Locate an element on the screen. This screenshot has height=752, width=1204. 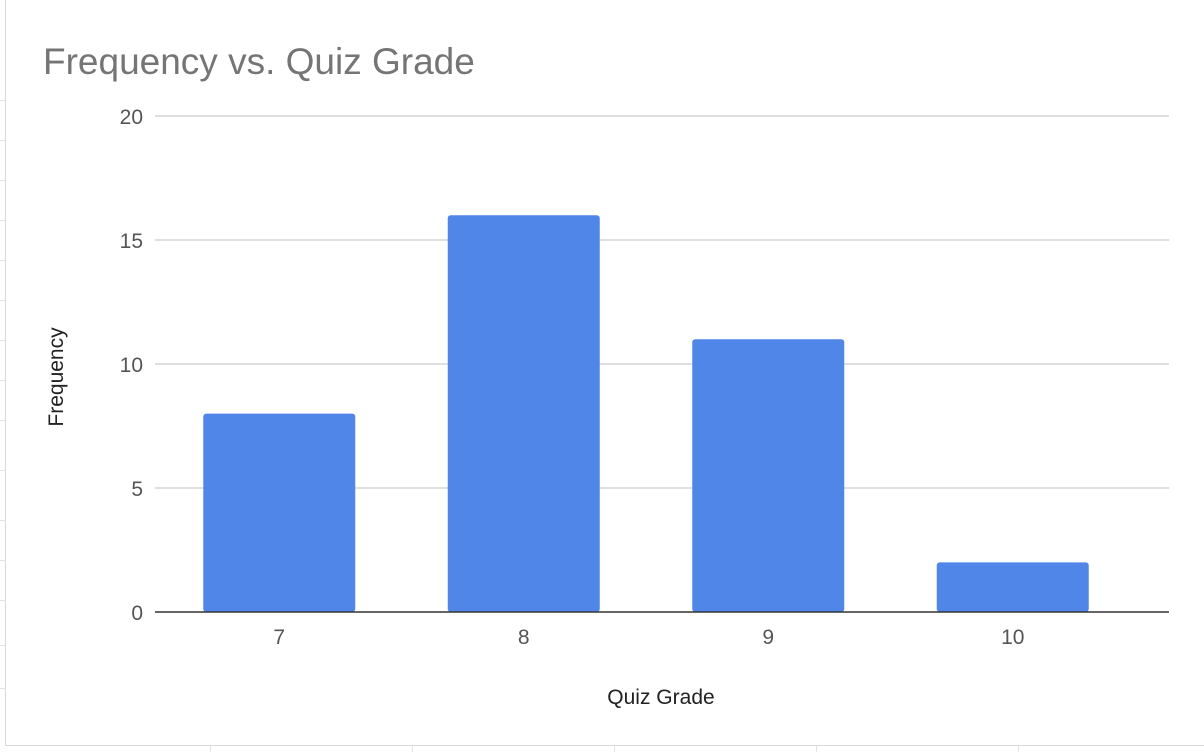
x-tick-label: 10 is located at coordinates (1012, 637).